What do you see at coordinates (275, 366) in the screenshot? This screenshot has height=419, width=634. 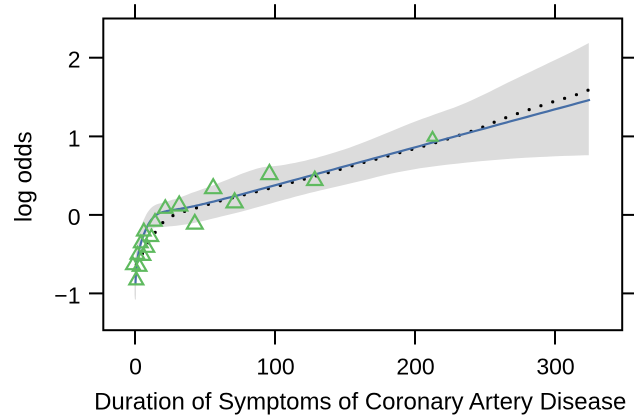 I see `svg-text: 100` at bounding box center [275, 366].